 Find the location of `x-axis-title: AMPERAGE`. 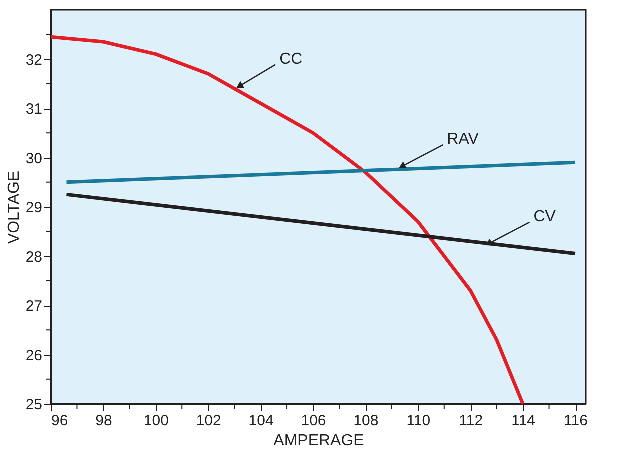

x-axis-title: AMPERAGE is located at coordinates (319, 441).